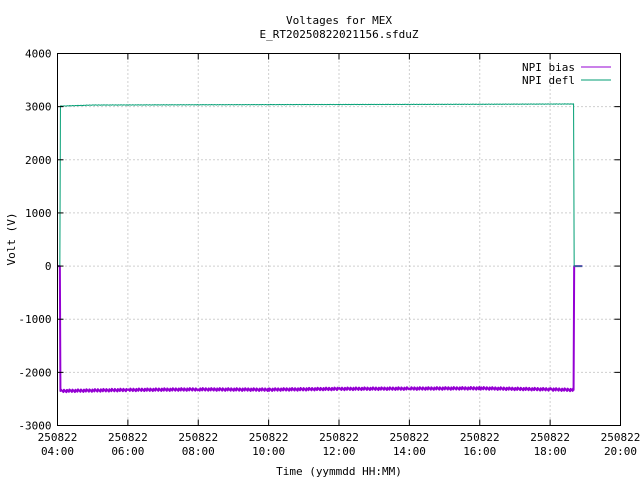 The width and height of the screenshot is (640, 480). I want to click on x-tick-time: 10:00, so click(268, 451).